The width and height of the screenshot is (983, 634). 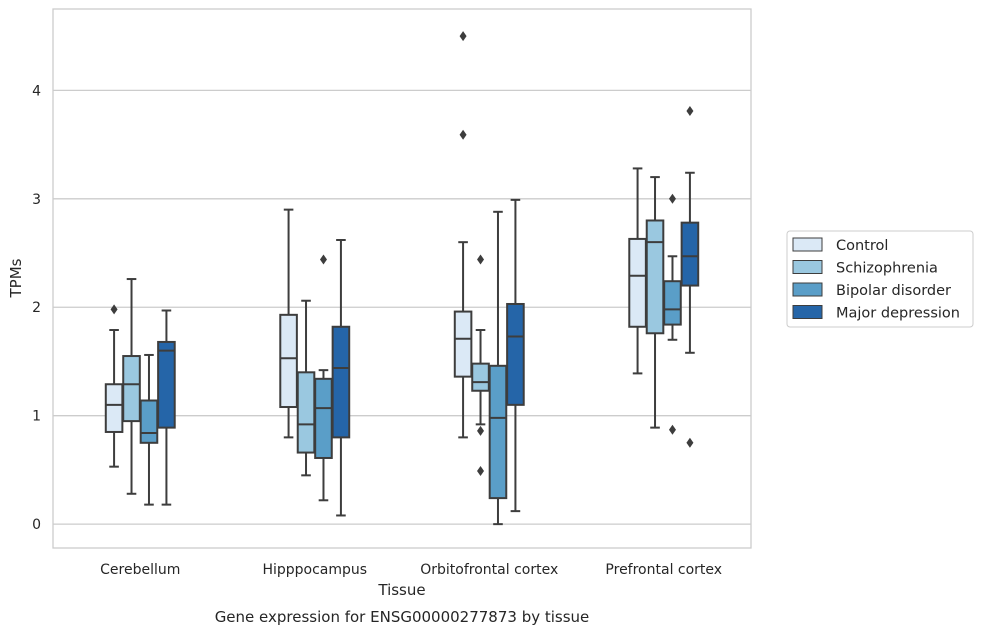 I want to click on legend-label: Bipolar disorder, so click(x=893, y=291).